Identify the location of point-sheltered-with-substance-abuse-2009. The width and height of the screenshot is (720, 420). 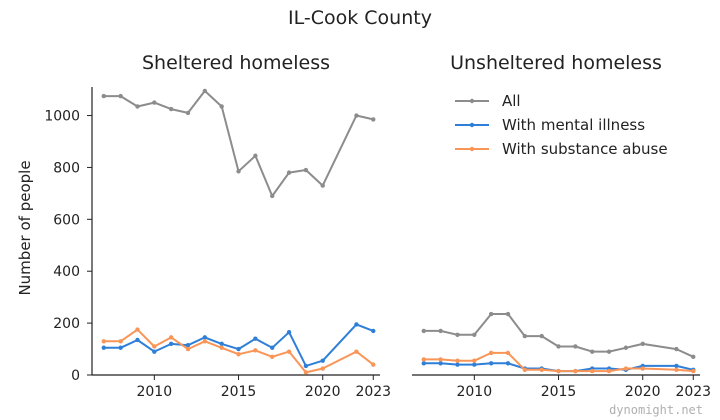
(137, 329).